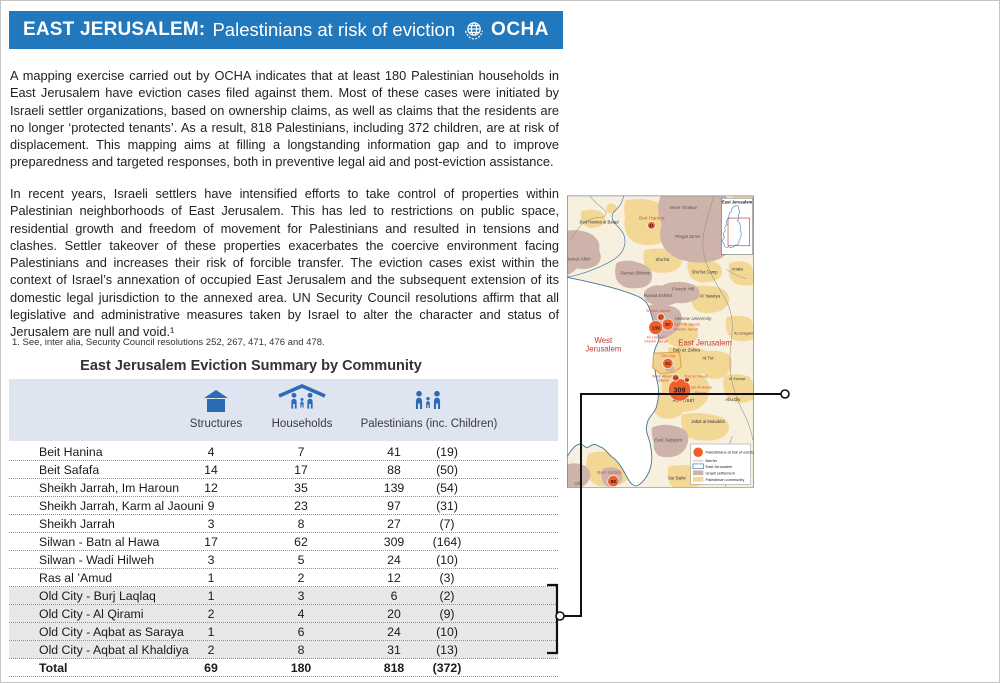 The image size is (1000, 683). Describe the element at coordinates (97, 560) in the screenshot. I see `table-cell: Silwan - Wadi Hilweh` at that location.